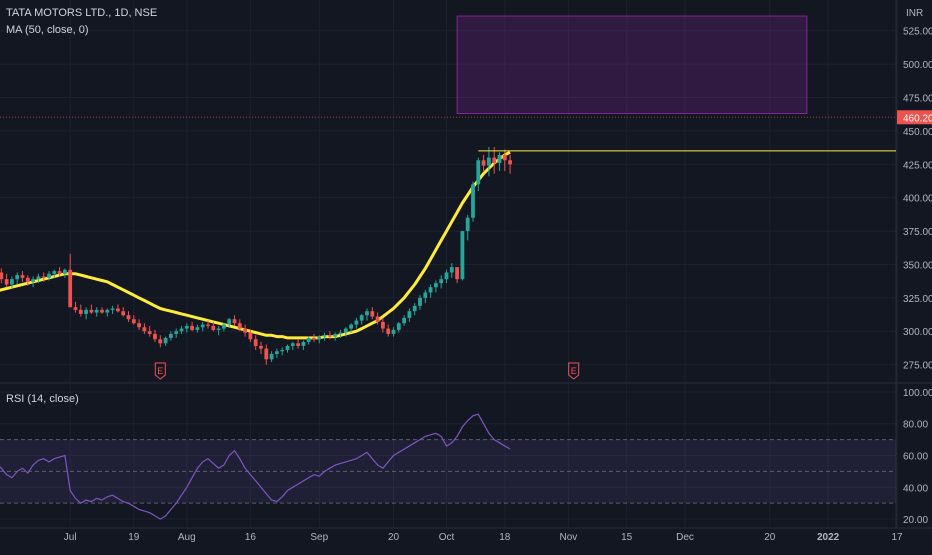  What do you see at coordinates (632, 65) in the screenshot?
I see `consolidation-box` at bounding box center [632, 65].